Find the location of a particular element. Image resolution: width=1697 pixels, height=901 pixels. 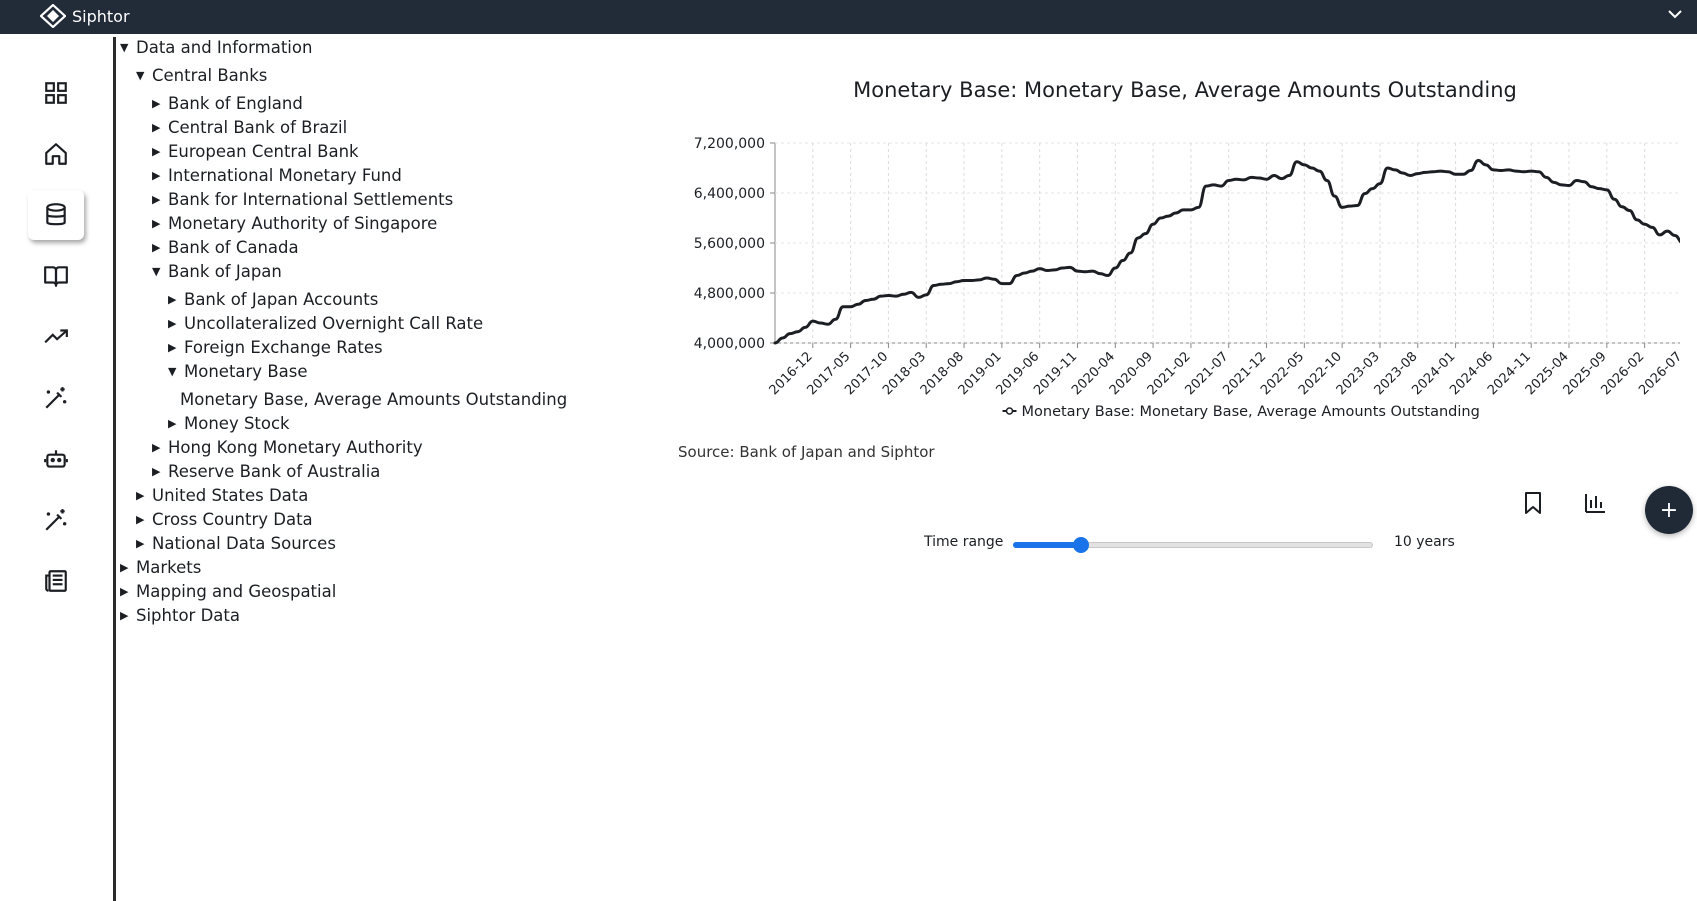

slider-thumb is located at coordinates (1081, 545).